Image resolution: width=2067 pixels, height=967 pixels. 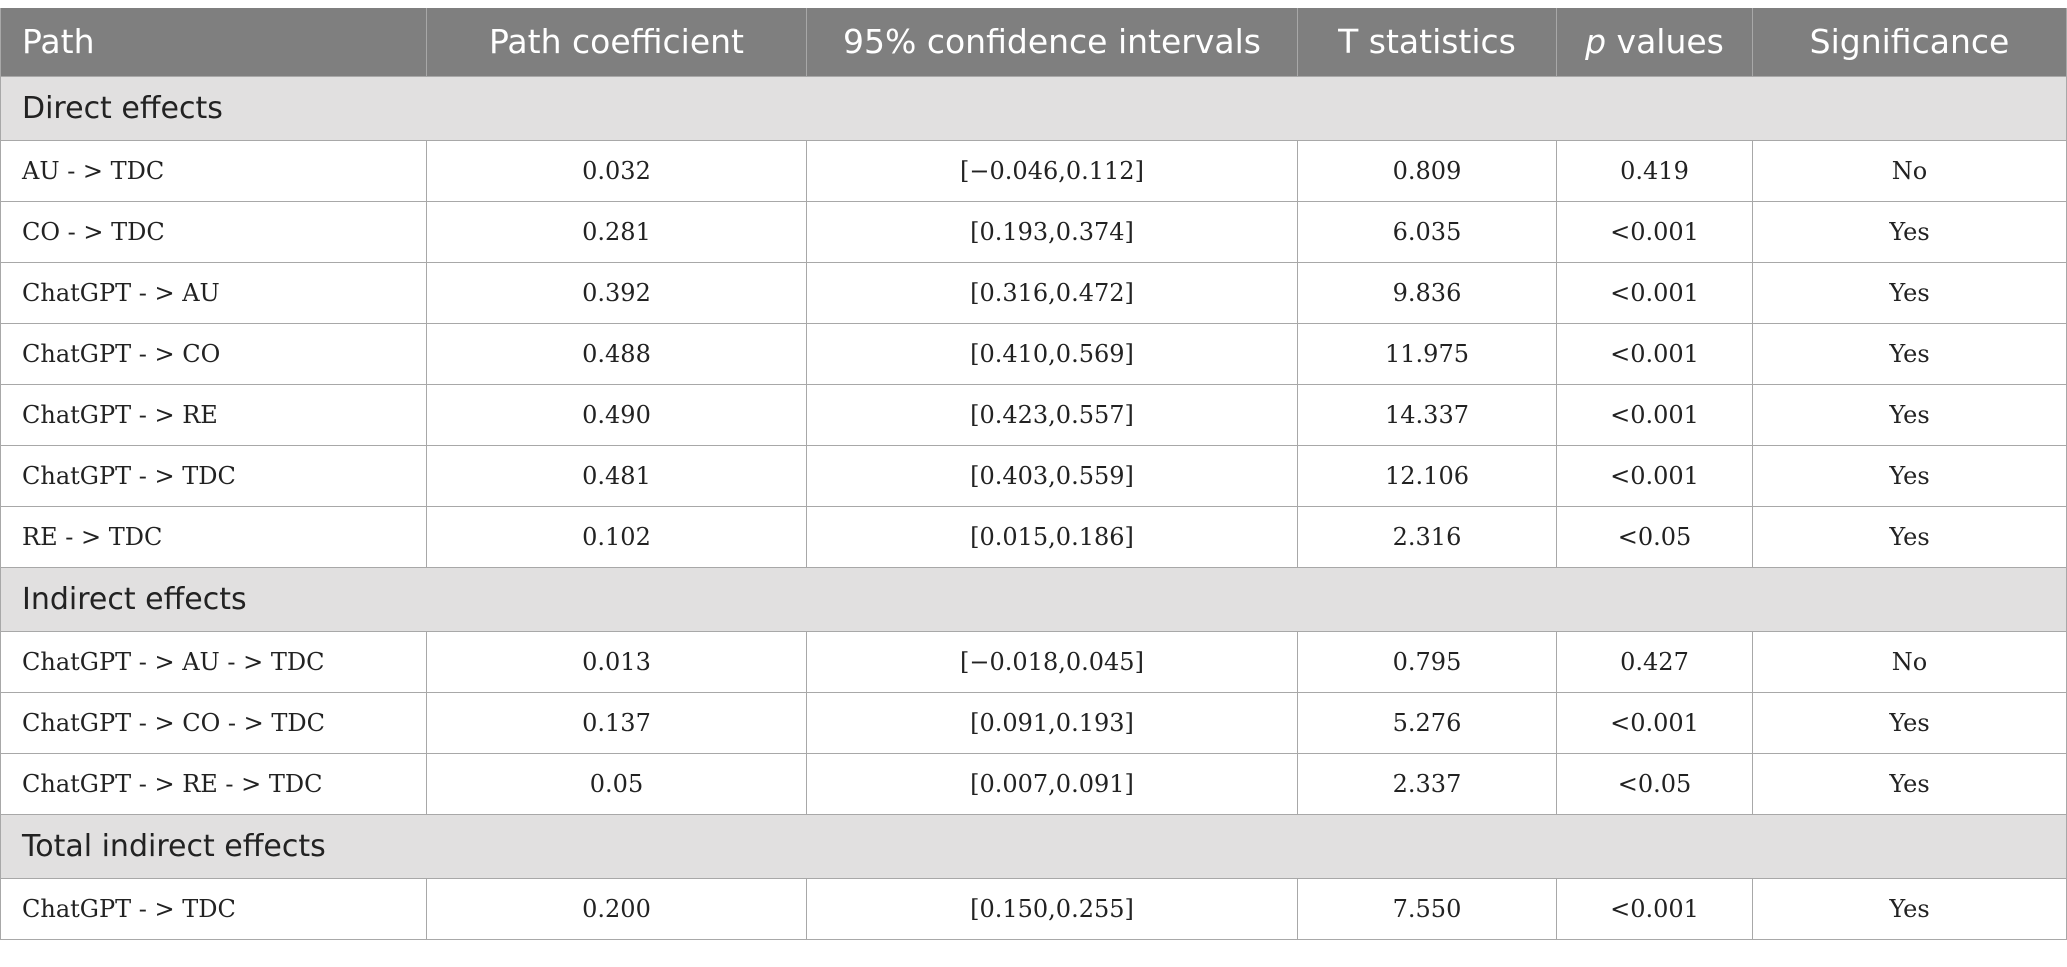 What do you see at coordinates (1052, 475) in the screenshot?
I see `cell-confidence-interval: [0.403,0.559]` at bounding box center [1052, 475].